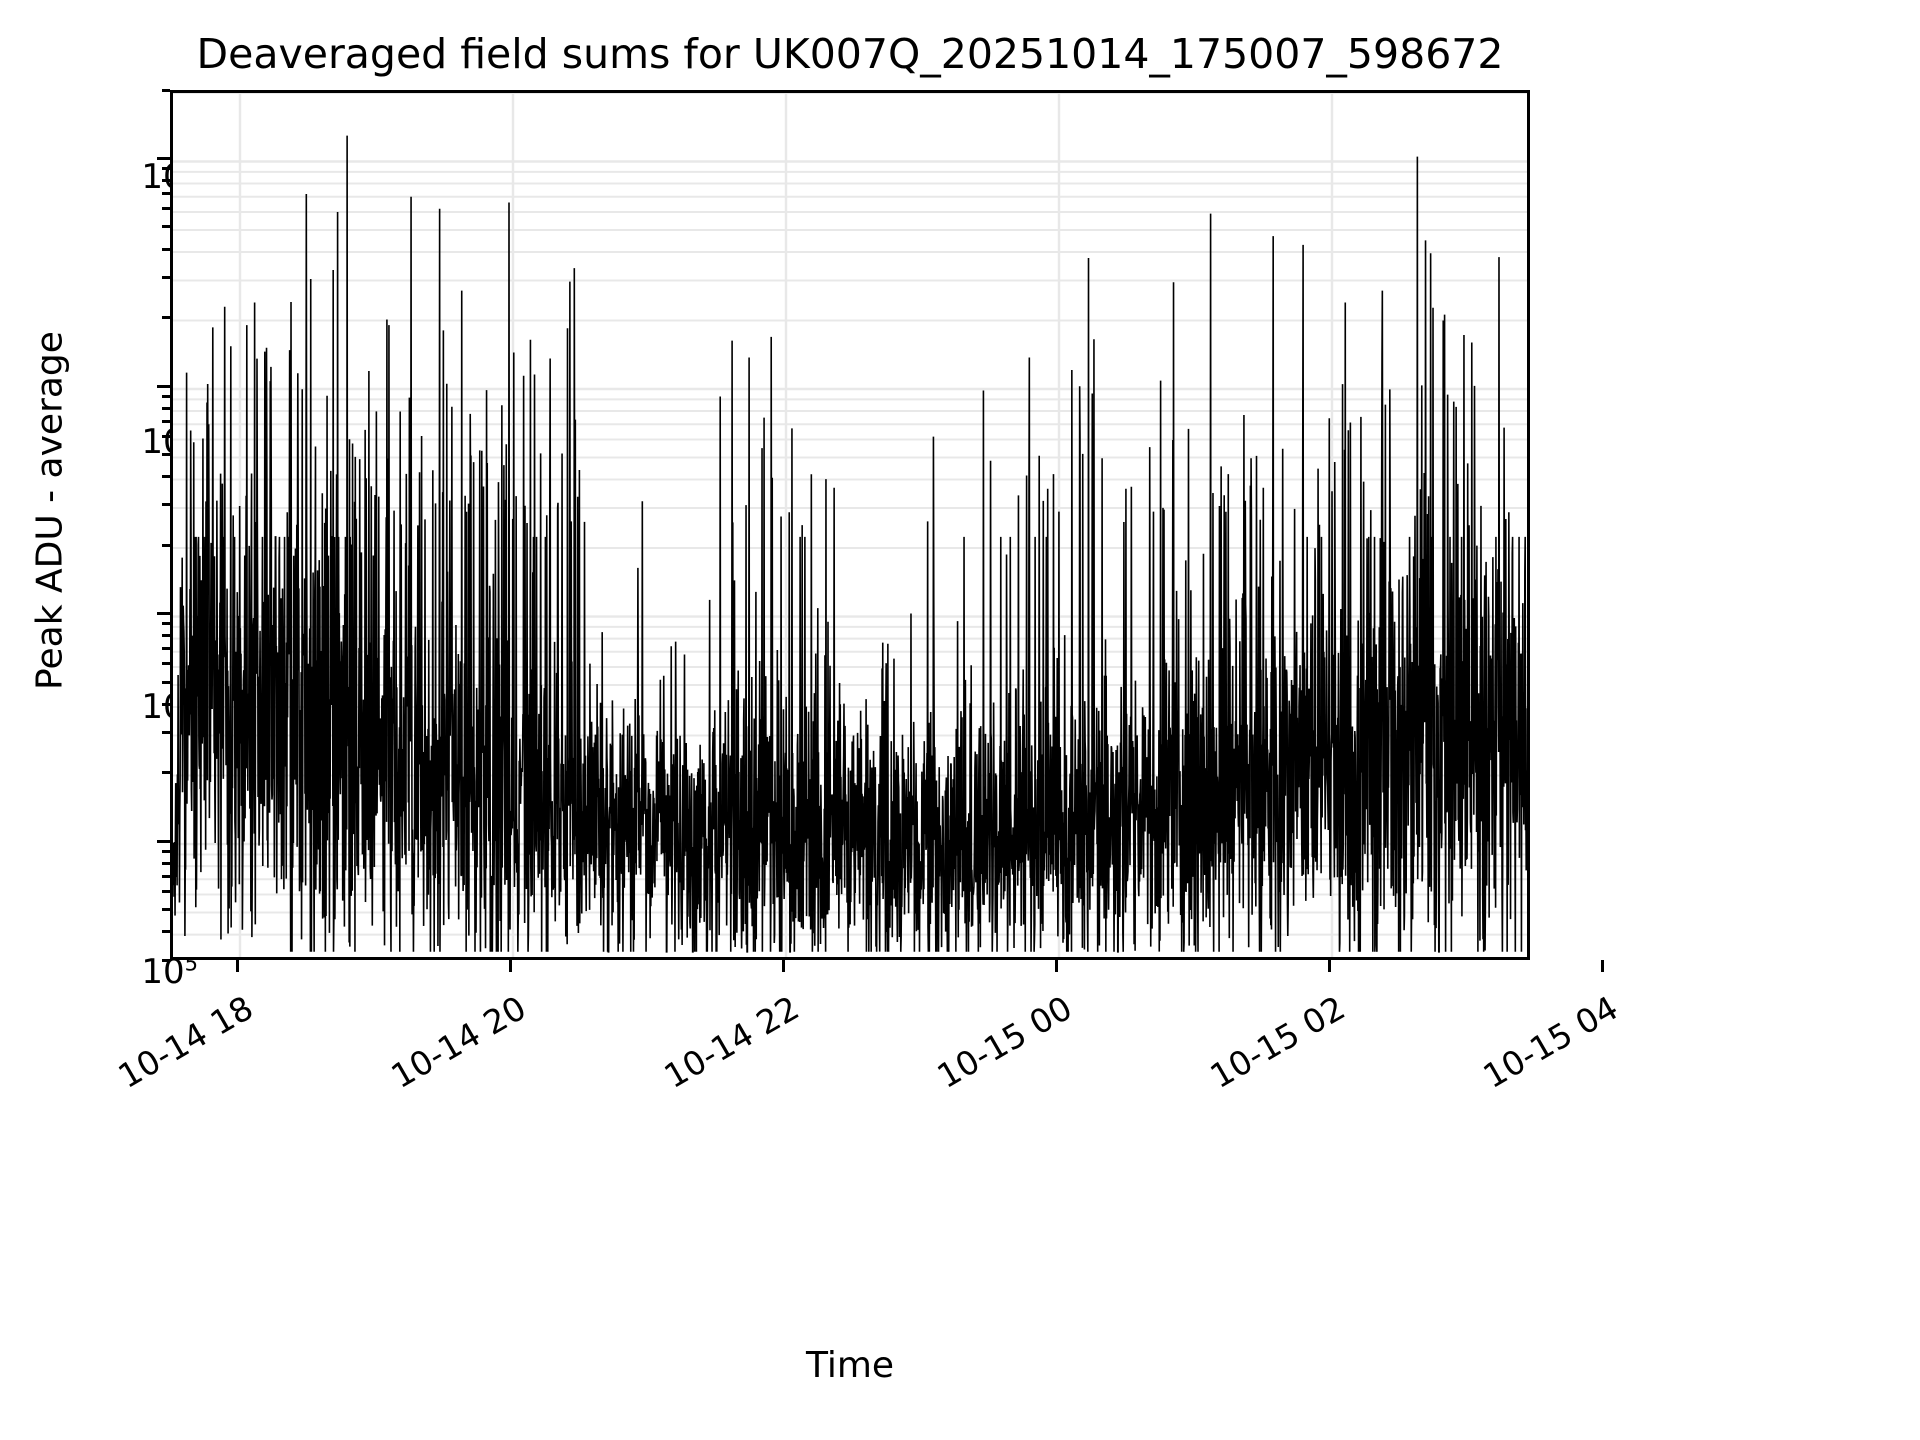 This screenshot has width=1920, height=1440. Describe the element at coordinates (1550, 1042) in the screenshot. I see `x-tick-label-5: 10-15 04` at that location.